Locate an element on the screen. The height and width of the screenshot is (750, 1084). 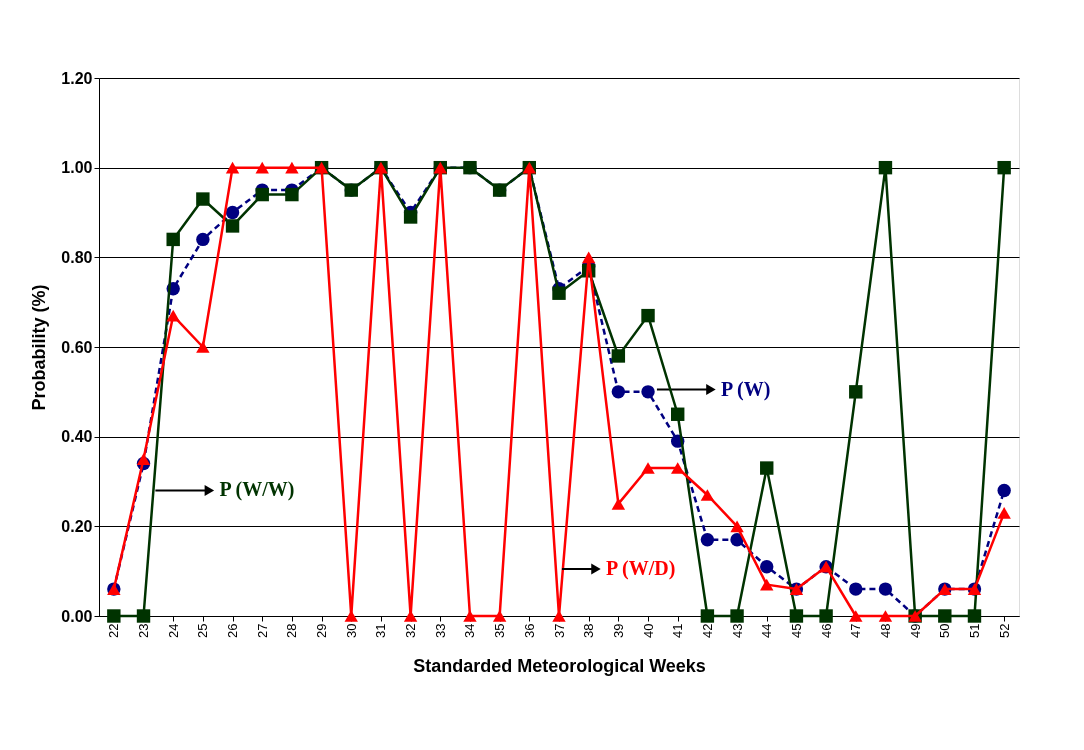
y-tick-label: 0.60 is located at coordinates (77, 347).